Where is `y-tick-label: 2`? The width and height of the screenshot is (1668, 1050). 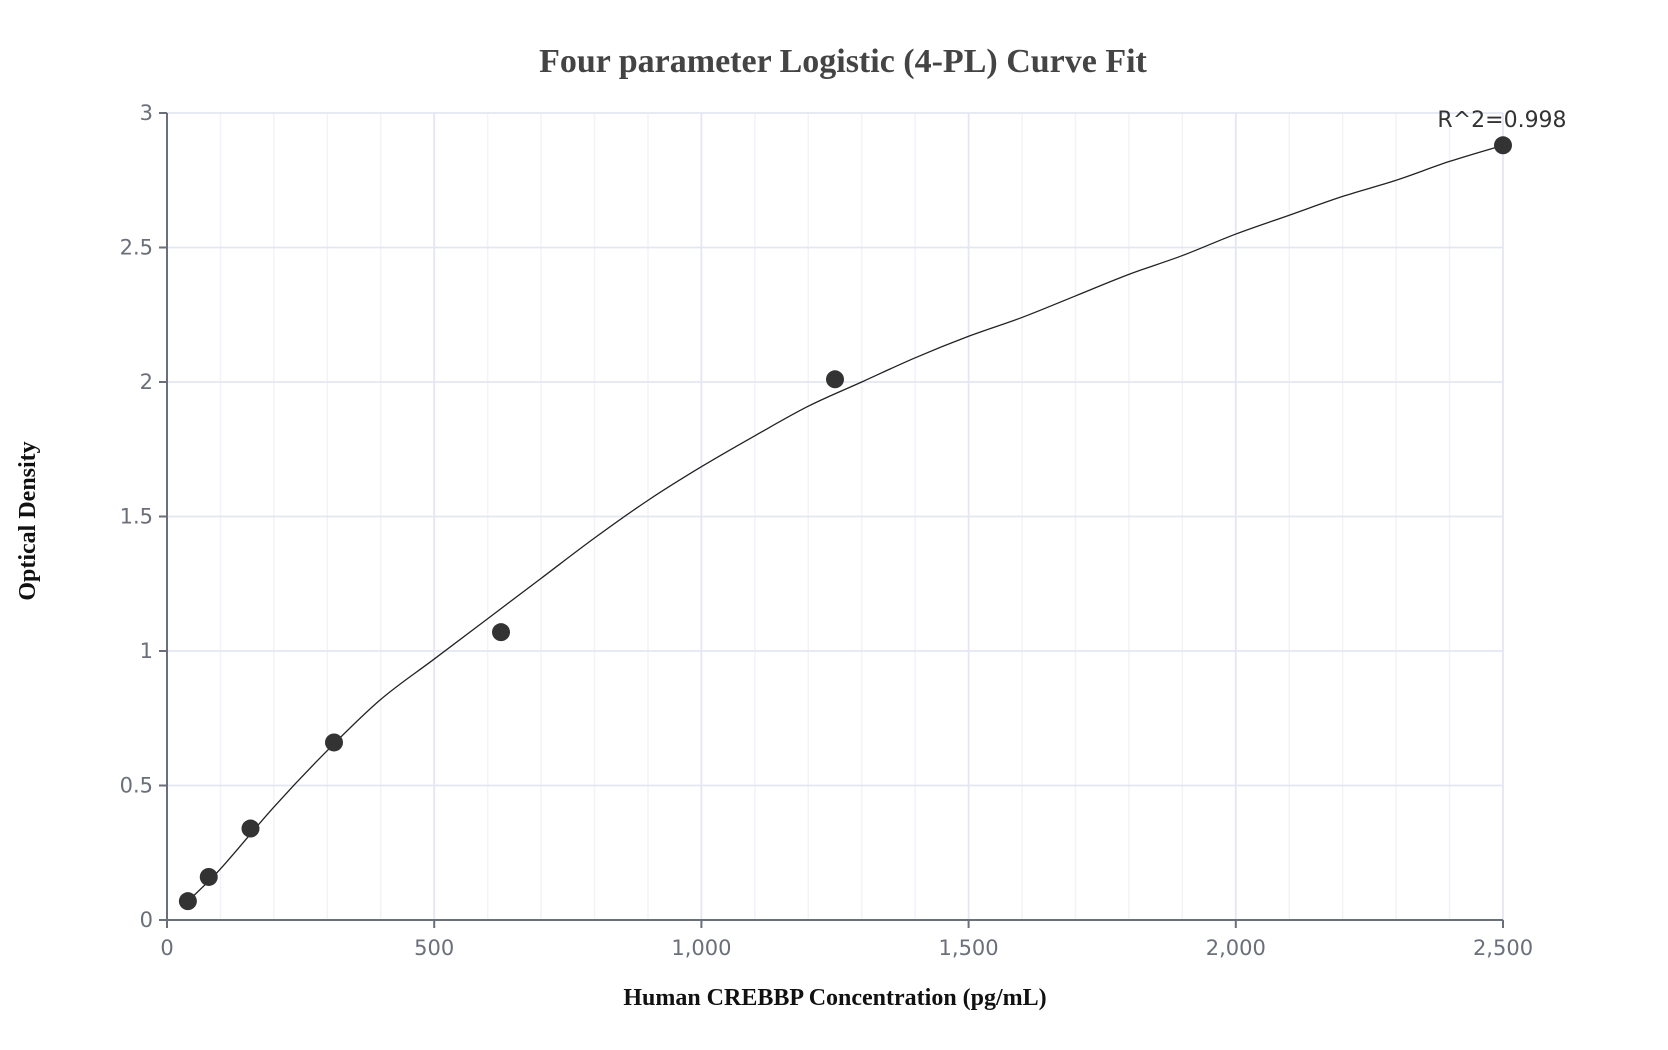
y-tick-label: 2 is located at coordinates (146, 382).